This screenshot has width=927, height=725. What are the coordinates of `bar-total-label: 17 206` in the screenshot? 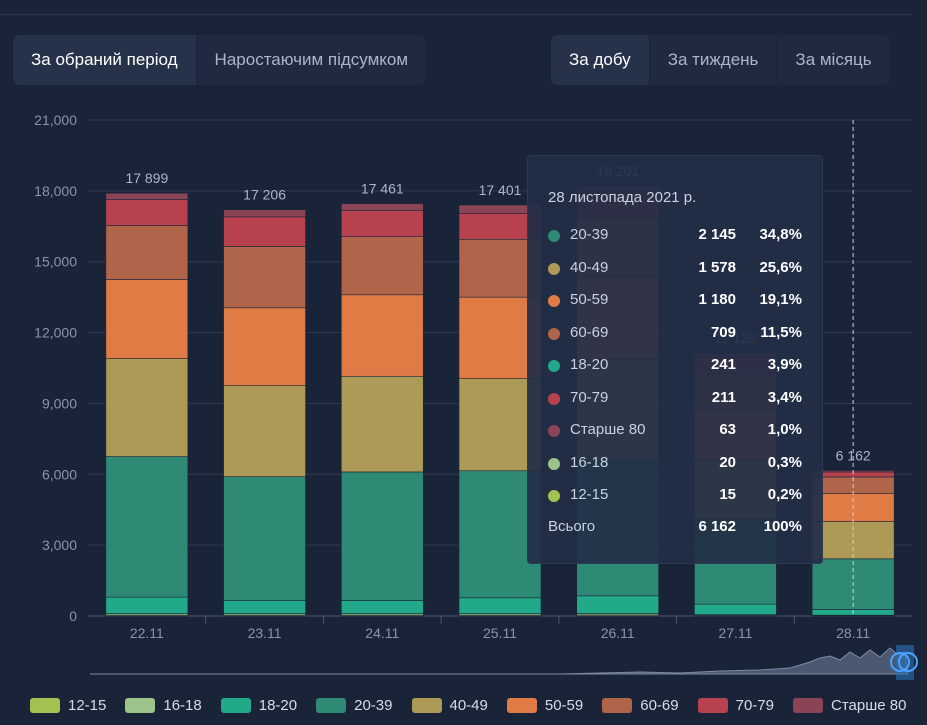 It's located at (264, 195).